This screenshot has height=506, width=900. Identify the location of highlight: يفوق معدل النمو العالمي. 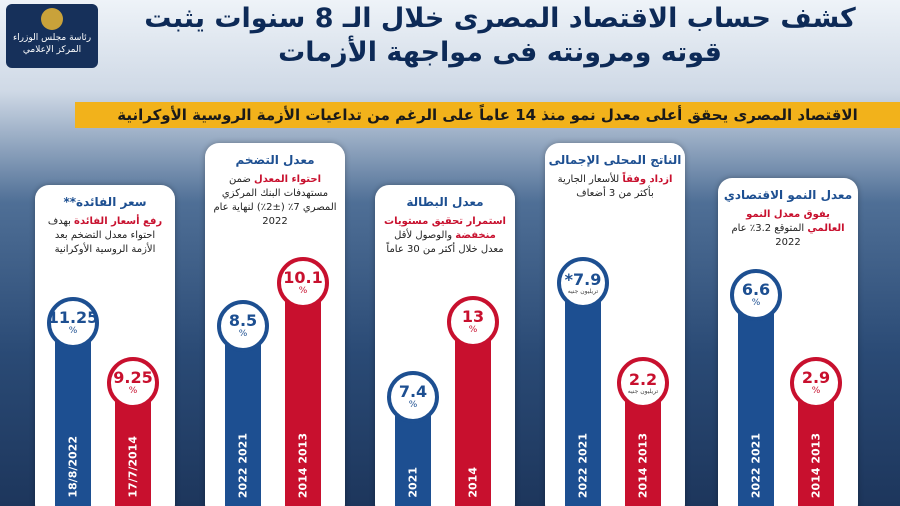
(795, 221).